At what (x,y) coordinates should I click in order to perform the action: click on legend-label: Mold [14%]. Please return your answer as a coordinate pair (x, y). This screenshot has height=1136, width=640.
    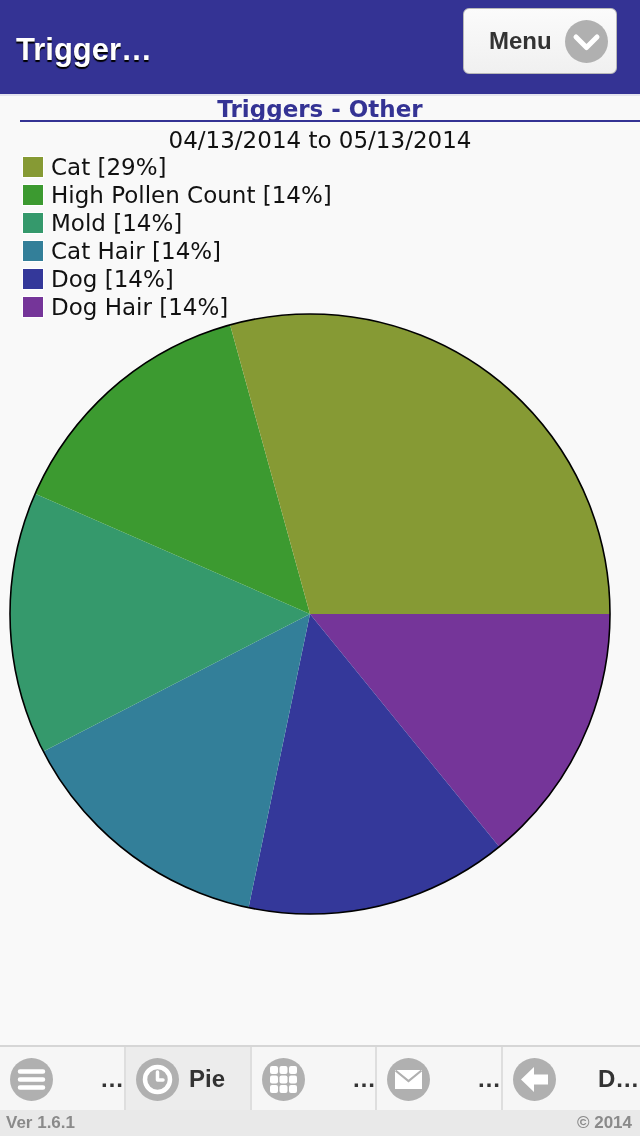
    Looking at the image, I should click on (117, 223).